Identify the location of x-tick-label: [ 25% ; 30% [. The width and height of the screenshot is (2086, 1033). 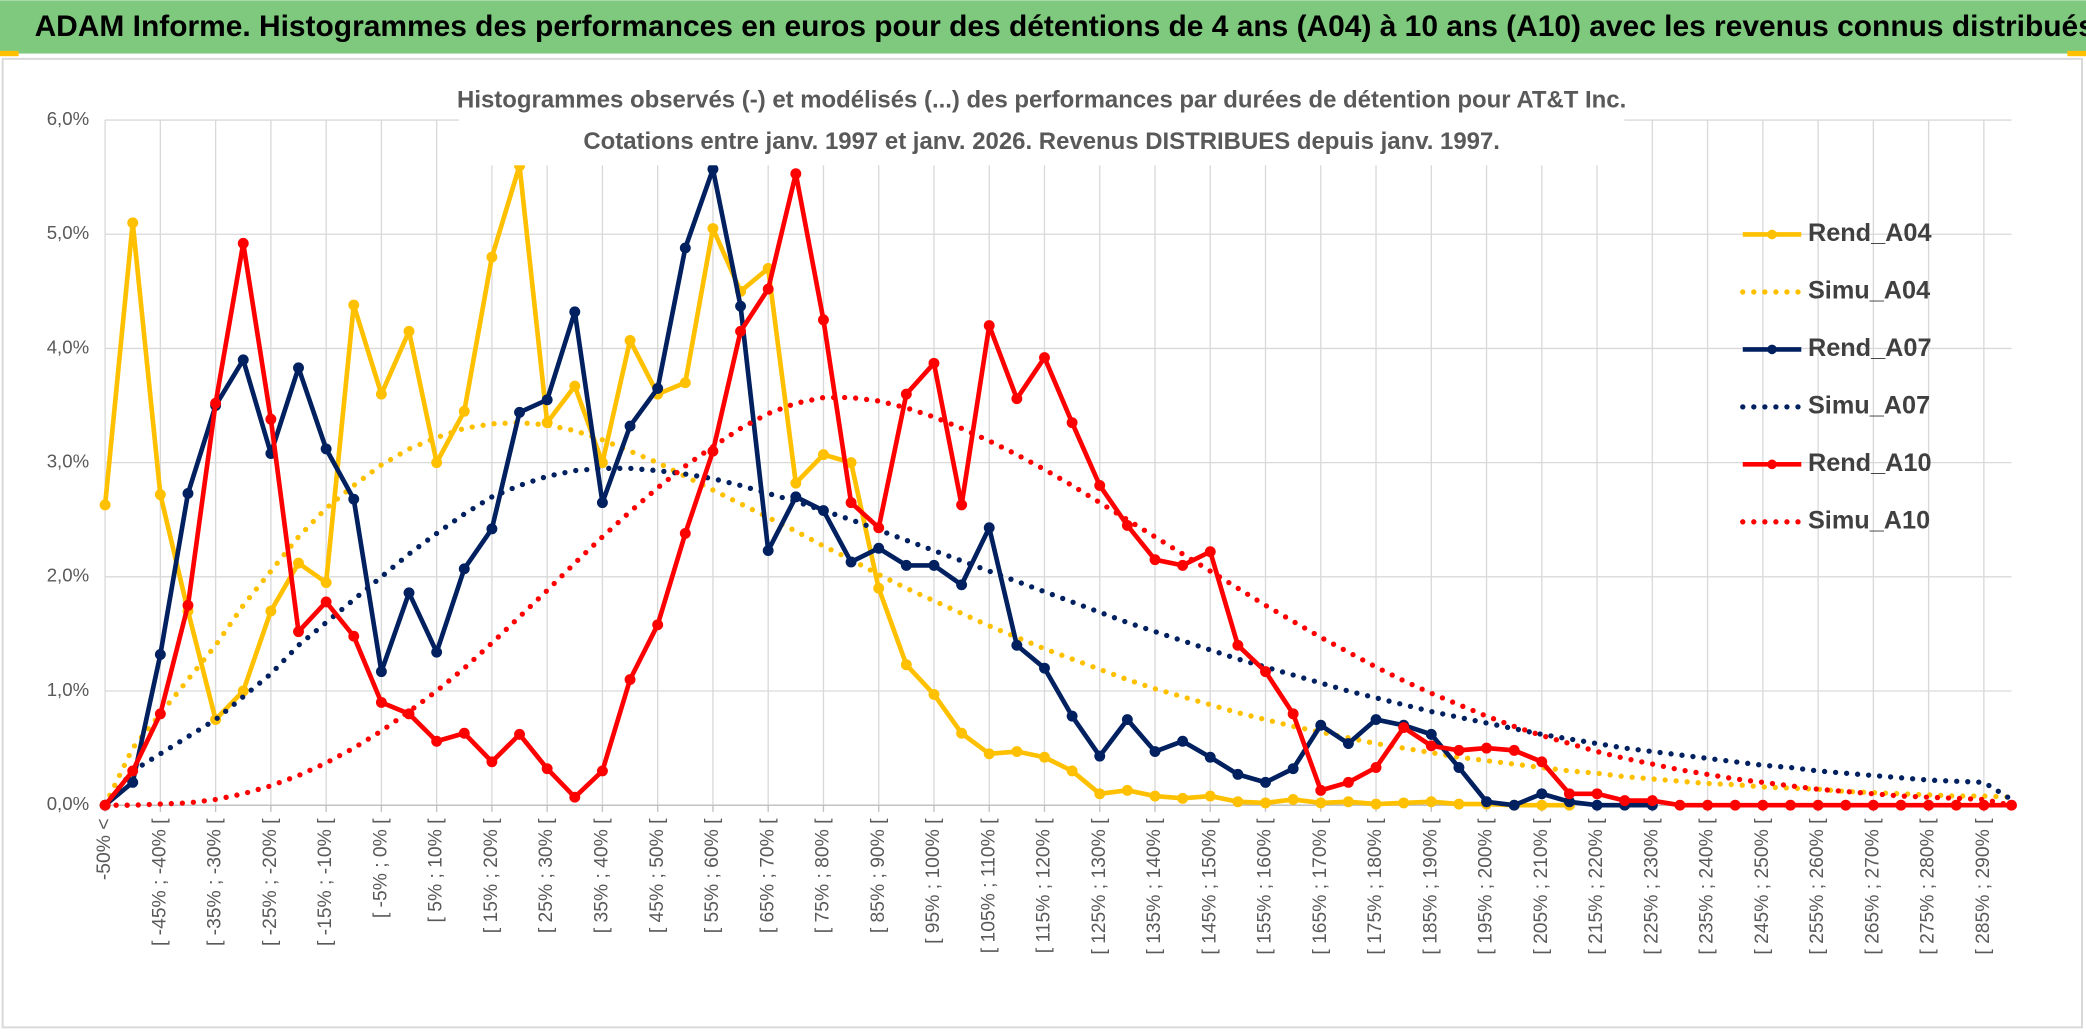
(546, 875).